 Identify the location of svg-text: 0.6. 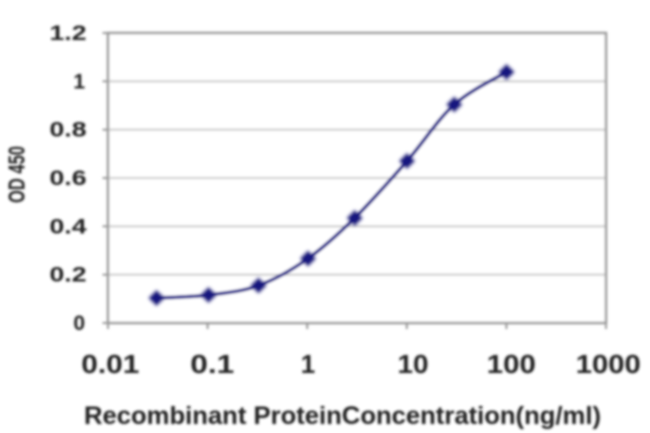
(68, 178).